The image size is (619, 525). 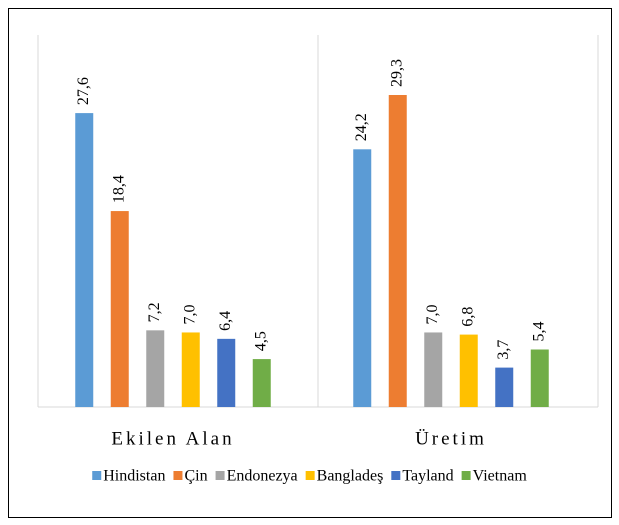 What do you see at coordinates (396, 73) in the screenshot?
I see `data-label: 29,3` at bounding box center [396, 73].